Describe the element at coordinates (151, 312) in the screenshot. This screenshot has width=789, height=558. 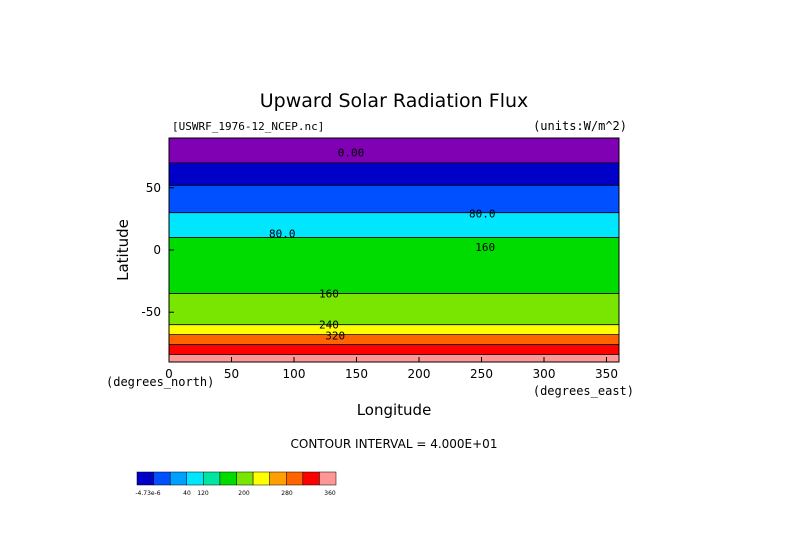
I see `y-tick-label: -50` at that location.